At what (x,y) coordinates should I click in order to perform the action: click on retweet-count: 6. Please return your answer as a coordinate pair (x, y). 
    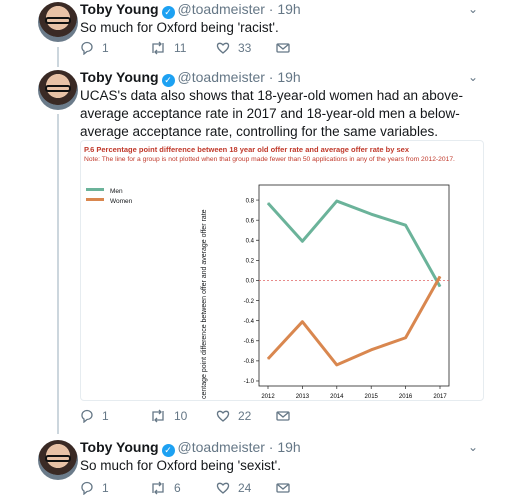
    Looking at the image, I should click on (177, 488).